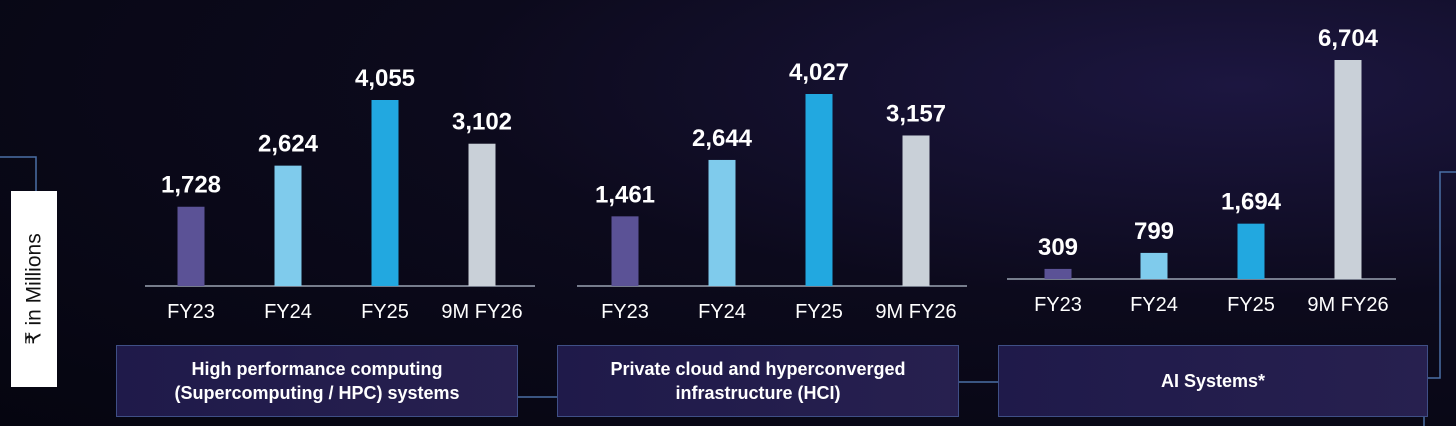 This screenshot has height=426, width=1456. What do you see at coordinates (722, 138) in the screenshot?
I see `data-label: 2,644` at bounding box center [722, 138].